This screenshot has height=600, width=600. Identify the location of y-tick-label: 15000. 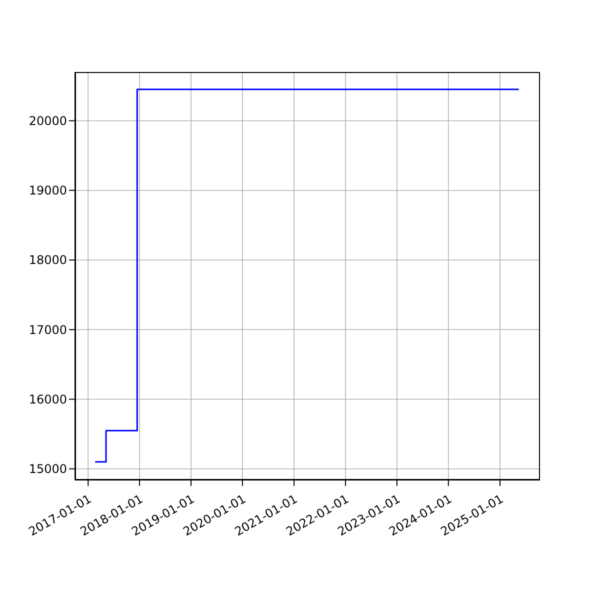
(47, 469).